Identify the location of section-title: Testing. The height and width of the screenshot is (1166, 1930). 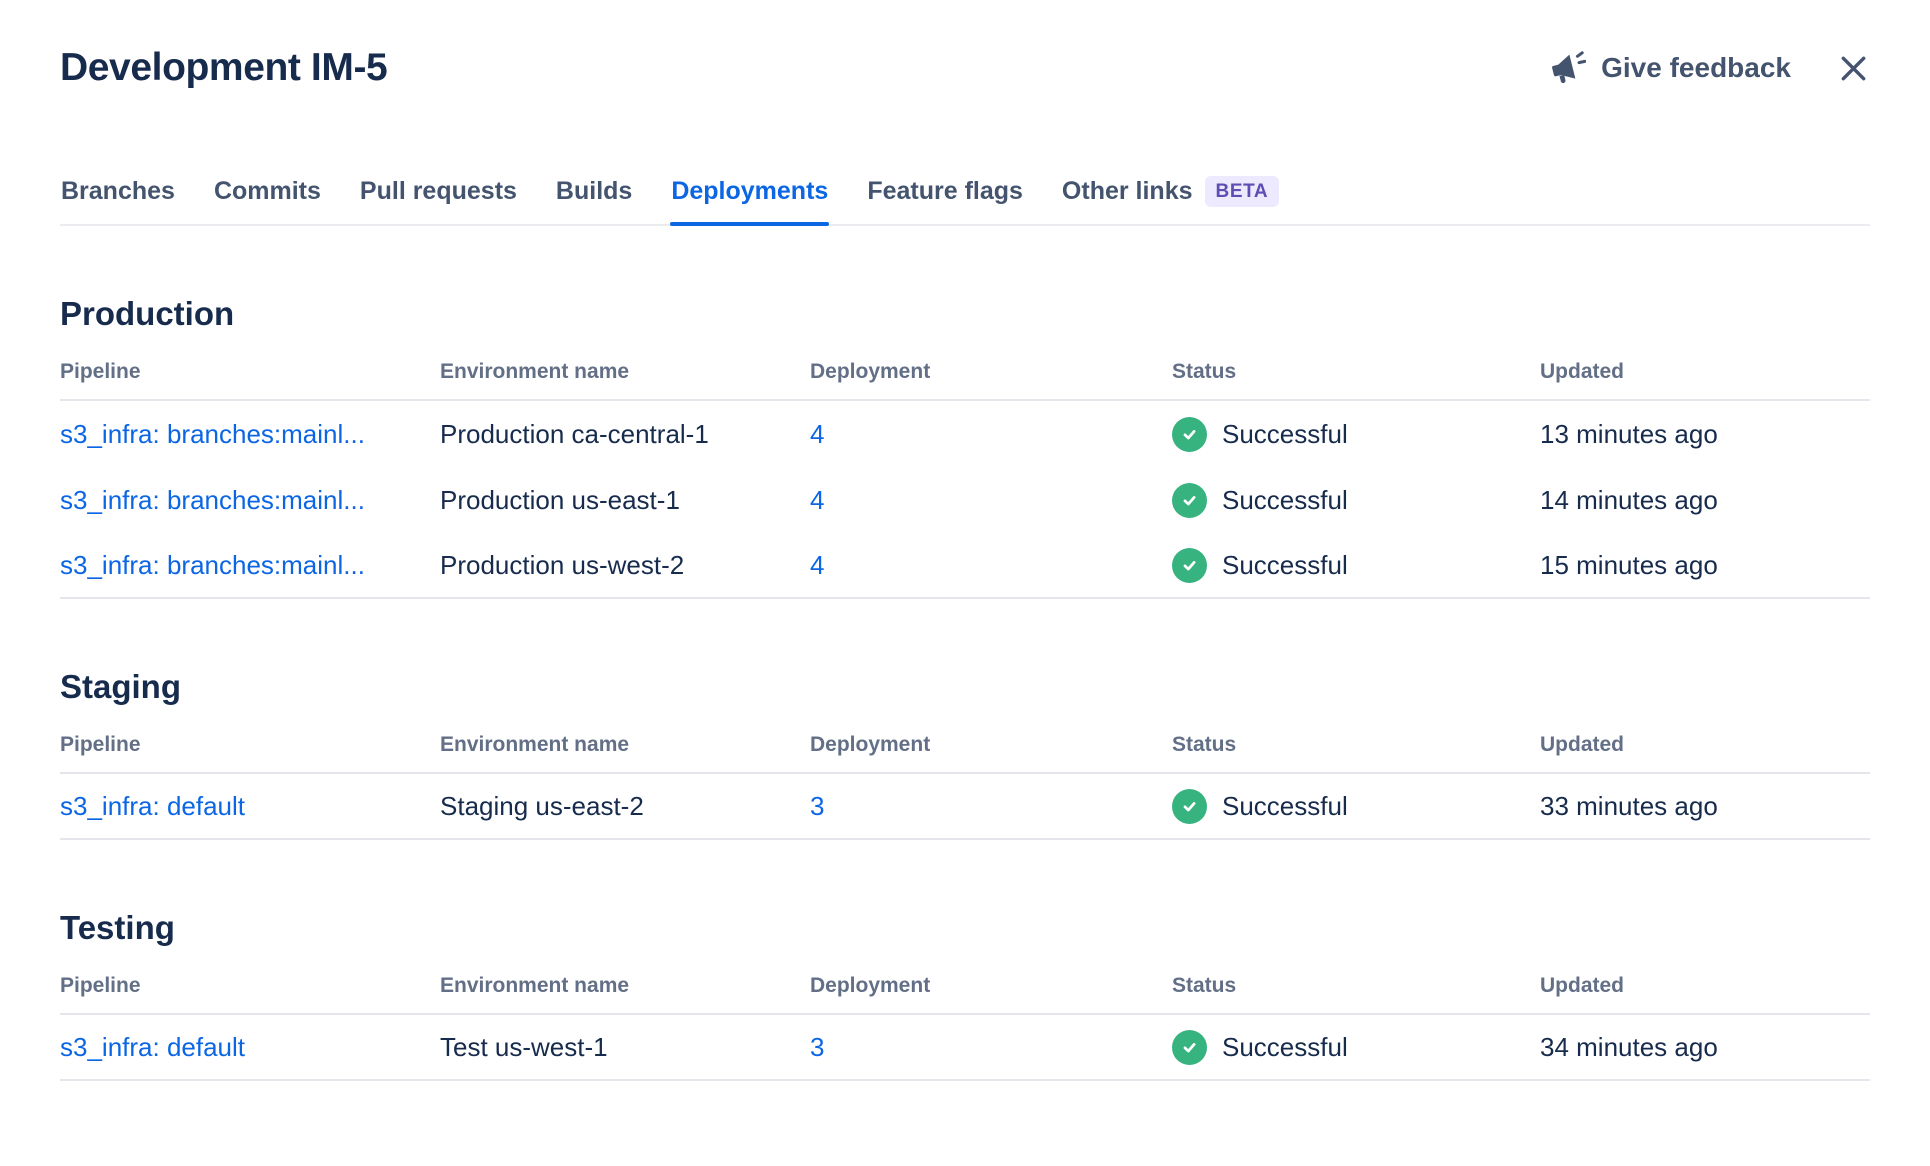
(117, 927).